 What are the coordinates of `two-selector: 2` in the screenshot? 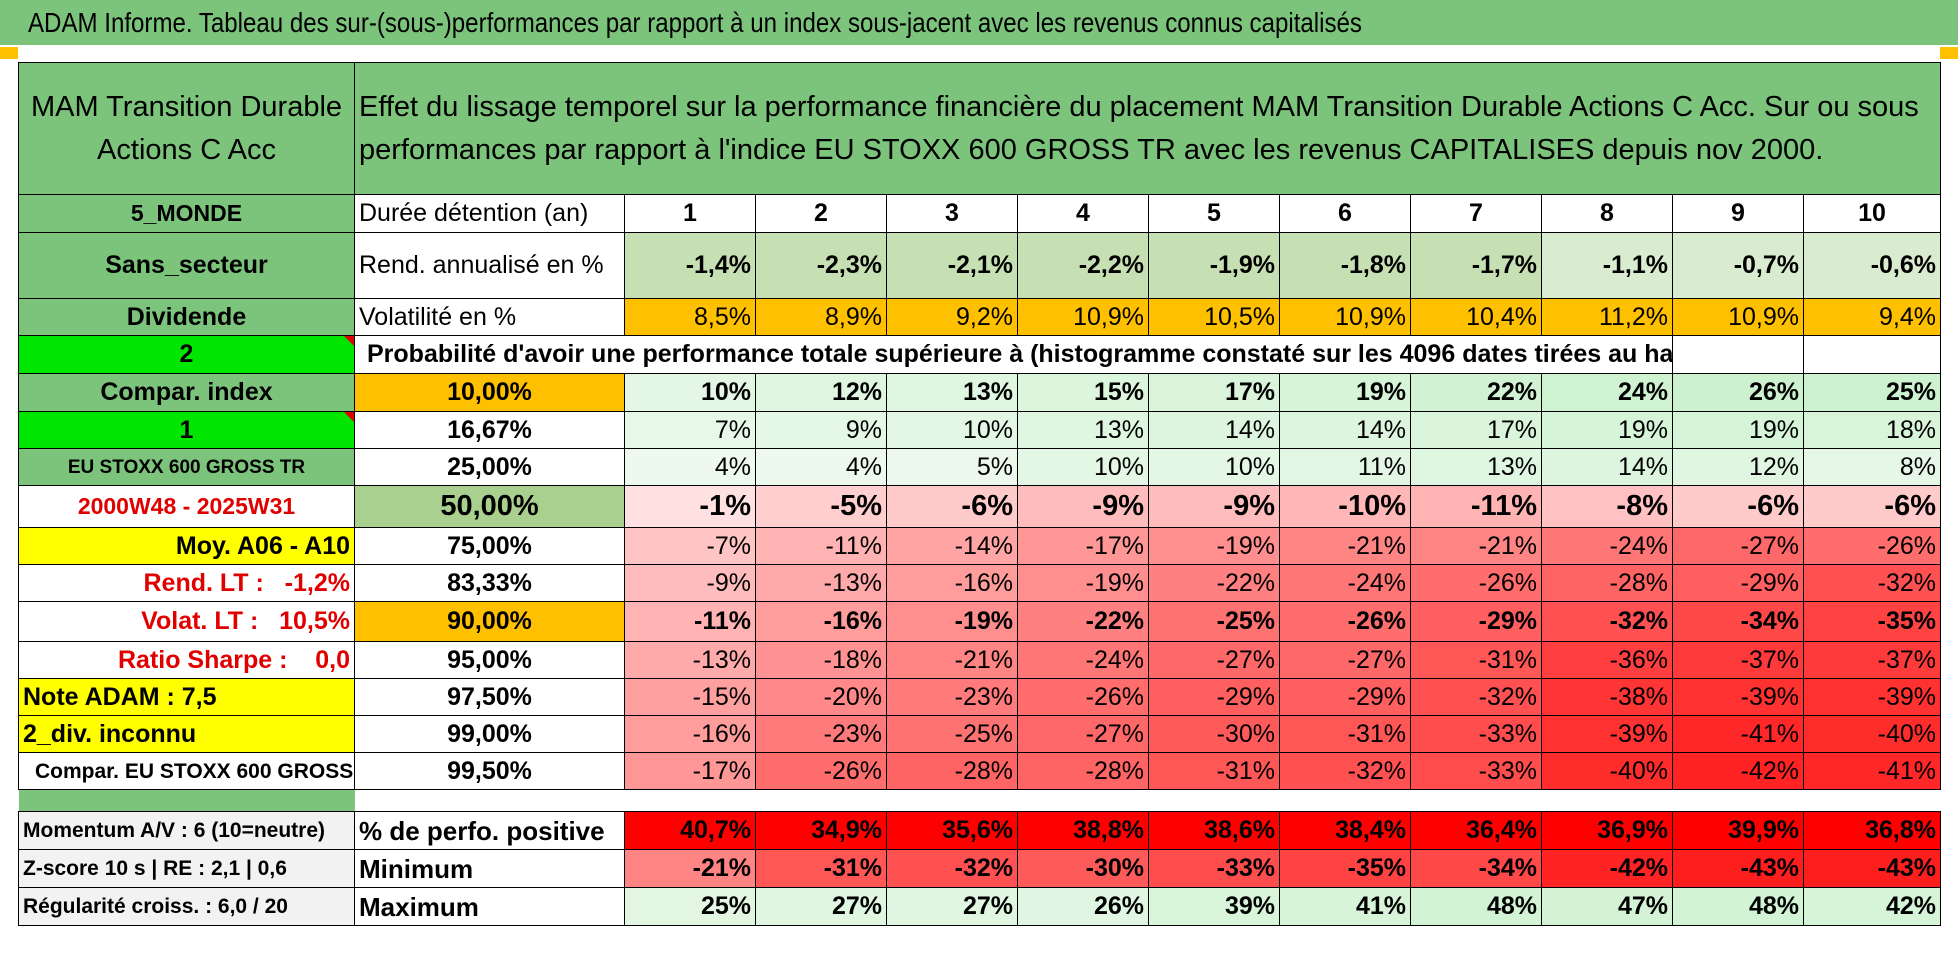 It's located at (186, 354).